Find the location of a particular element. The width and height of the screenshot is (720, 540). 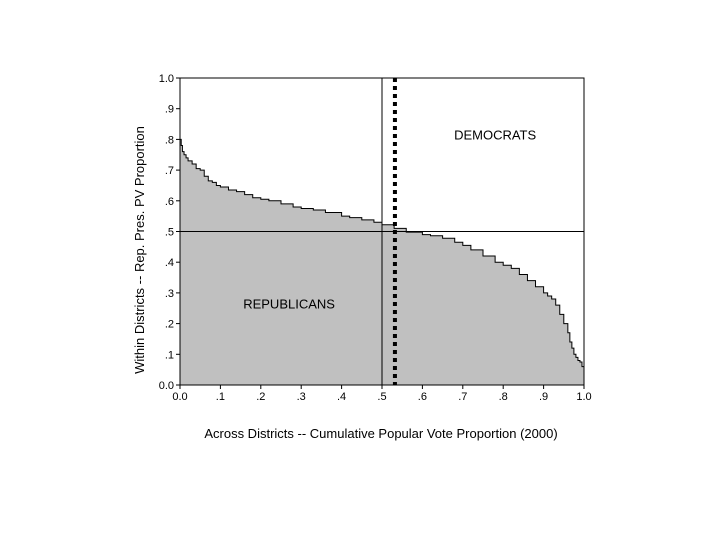

y-tick-label: .1 is located at coordinates (169, 355).